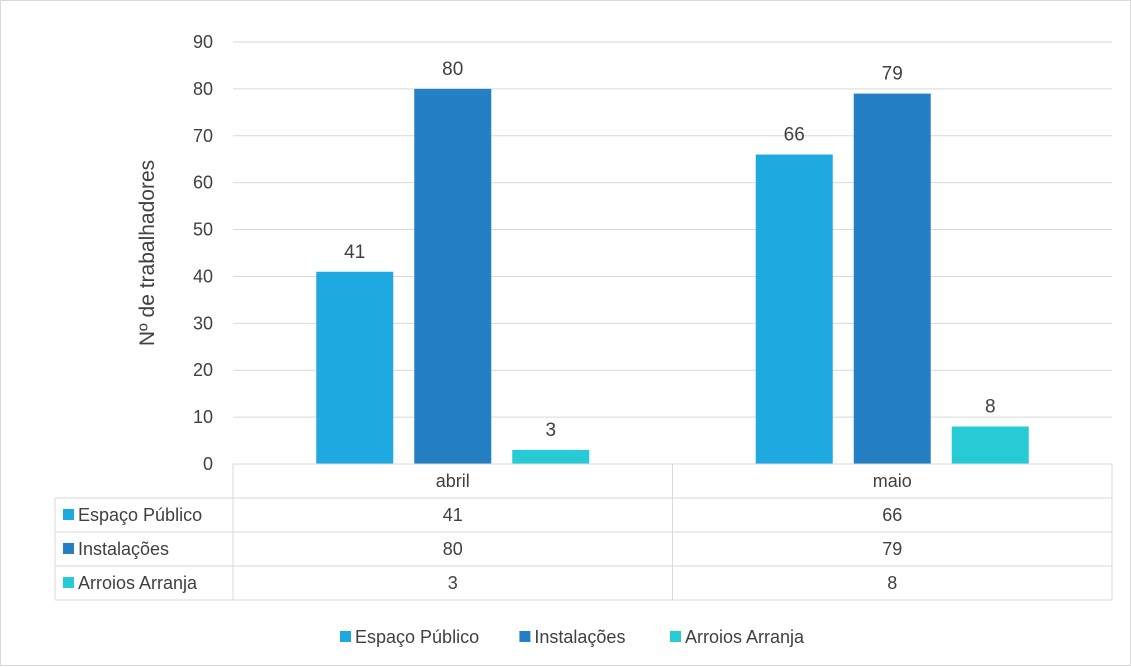  I want to click on data-label: 41, so click(354, 252).